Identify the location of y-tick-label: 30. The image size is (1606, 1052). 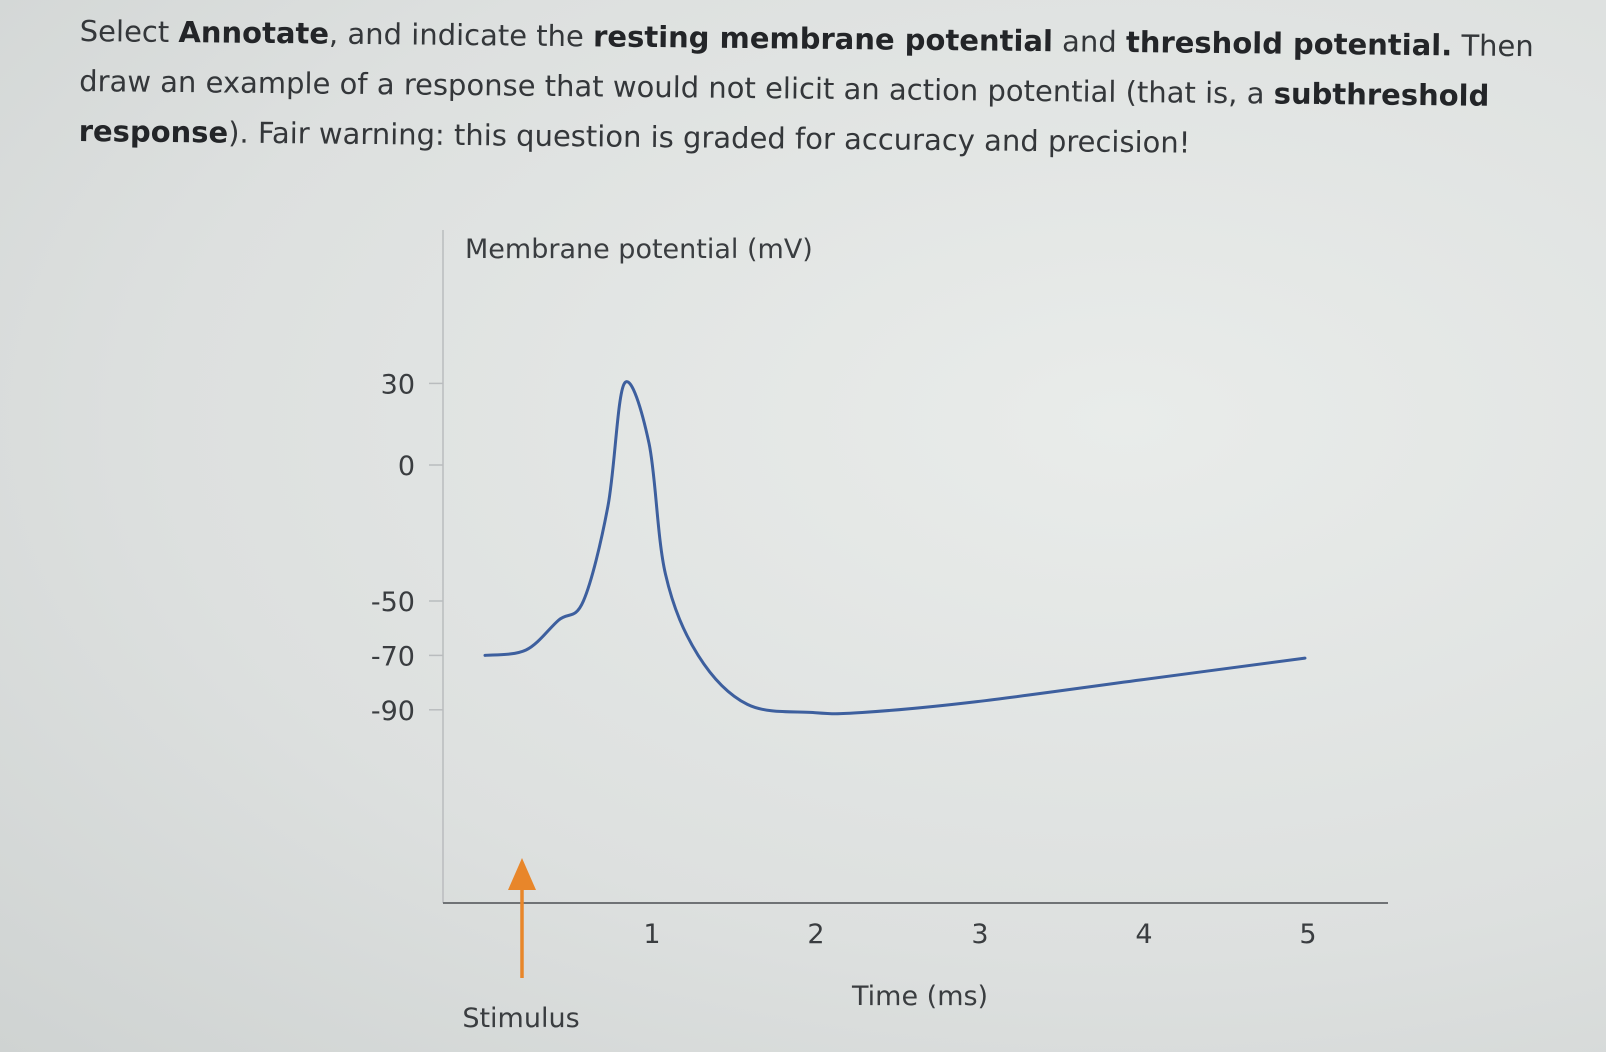
(398, 384).